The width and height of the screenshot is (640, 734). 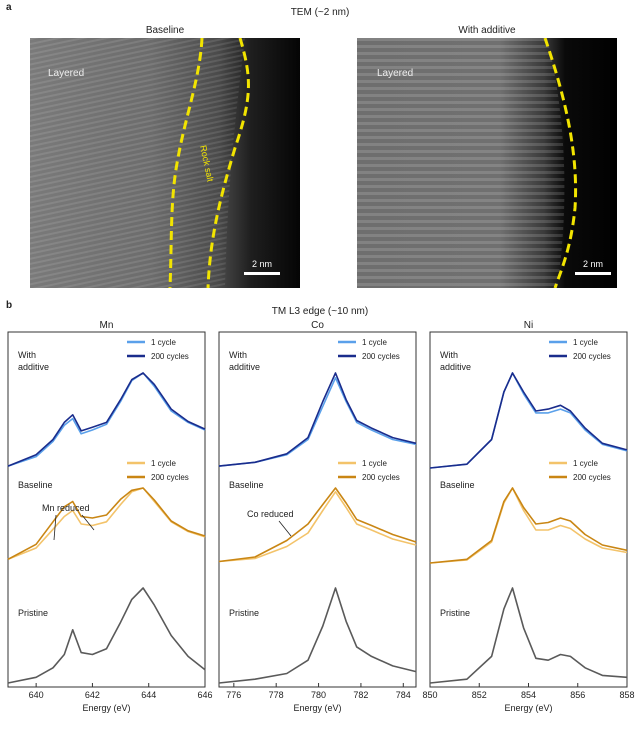 I want to click on panel-b-title: TM L3 edge (~10 nm), so click(x=320, y=311).